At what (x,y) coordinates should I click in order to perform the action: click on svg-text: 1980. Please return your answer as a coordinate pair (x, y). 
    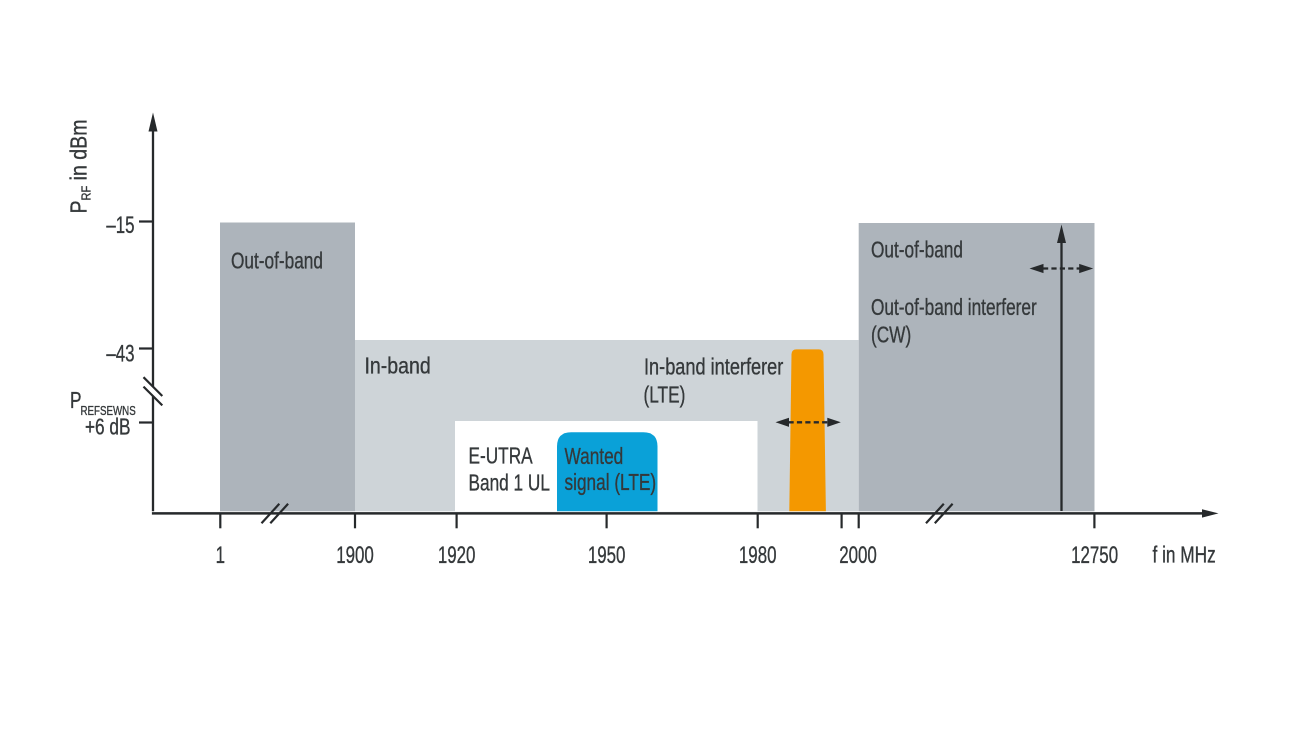
    Looking at the image, I should click on (758, 555).